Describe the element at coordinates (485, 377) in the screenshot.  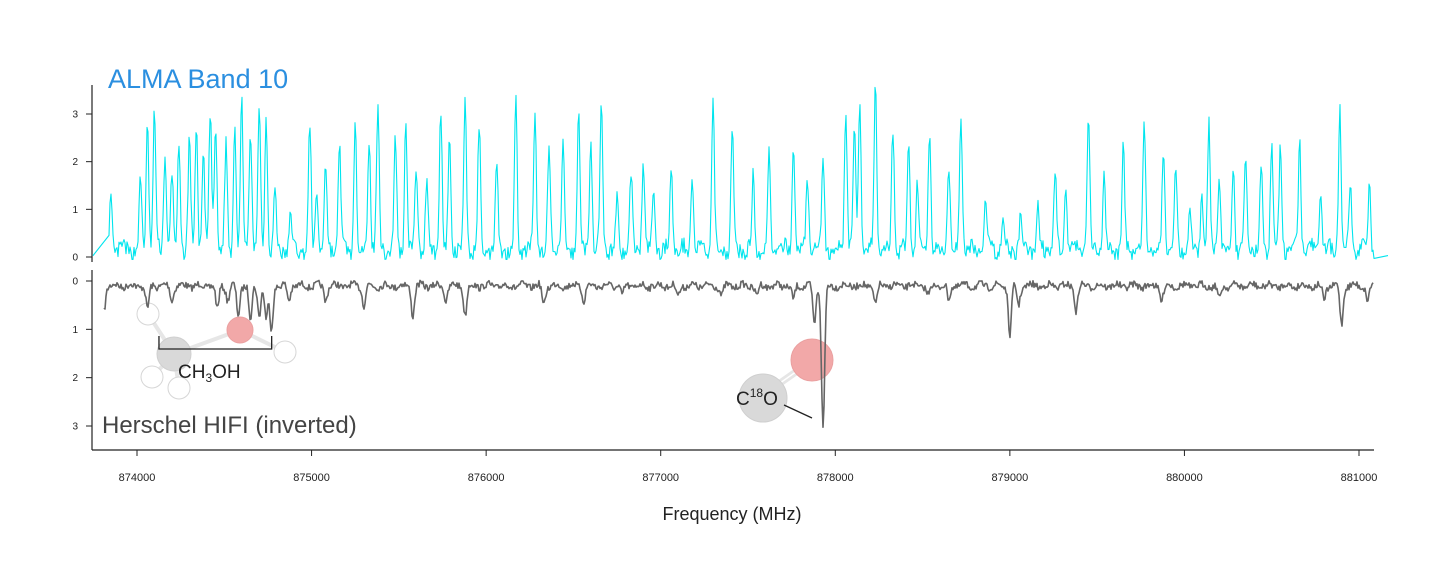
I see `annotation-layer: CH3OH C18O` at that location.